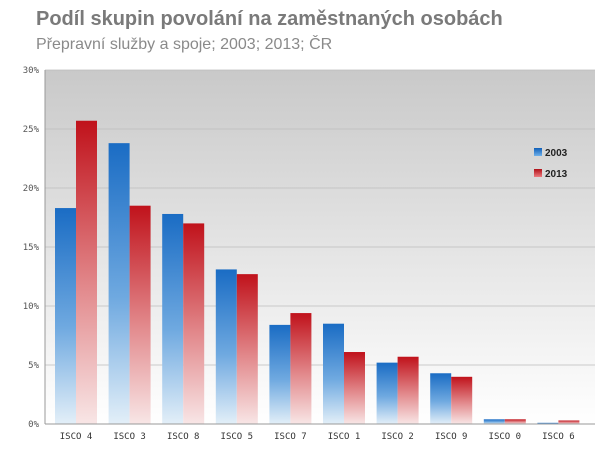 This screenshot has height=461, width=607. Describe the element at coordinates (451, 437) in the screenshot. I see `x-category-label: ISCO 9` at that location.